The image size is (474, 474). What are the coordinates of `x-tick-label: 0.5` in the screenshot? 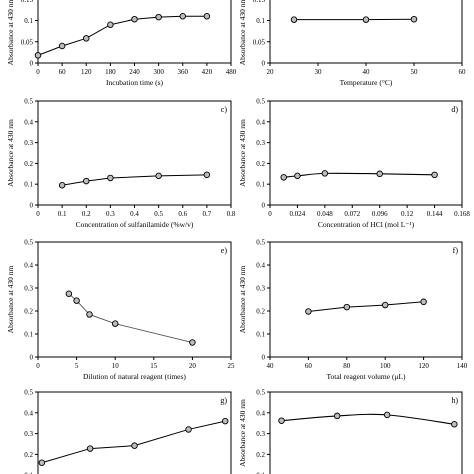 It's located at (158, 214).